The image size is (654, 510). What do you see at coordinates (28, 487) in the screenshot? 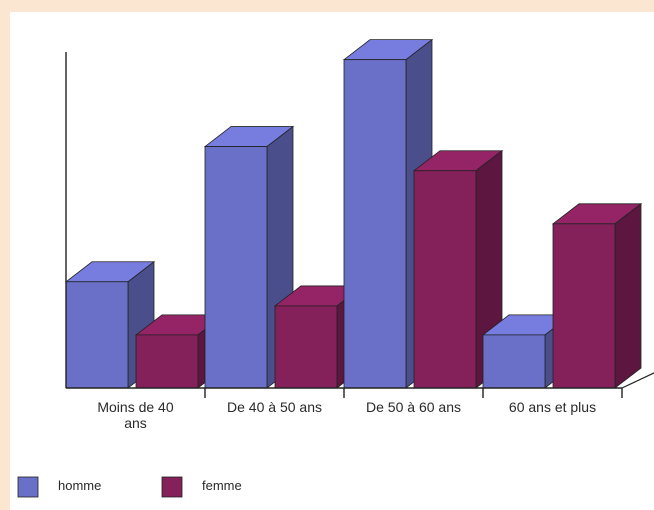
I see `legend-swatch-homme` at bounding box center [28, 487].